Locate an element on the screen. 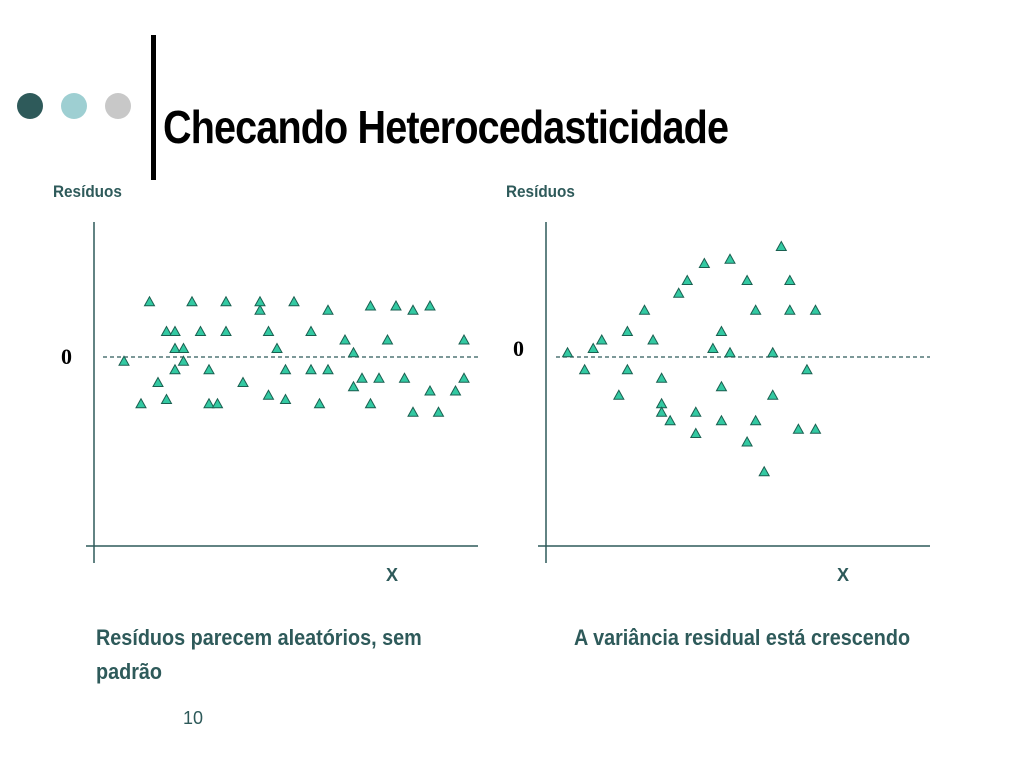 This screenshot has height=768, width=1024. right-caption: A variância residual está crescendo is located at coordinates (742, 637).